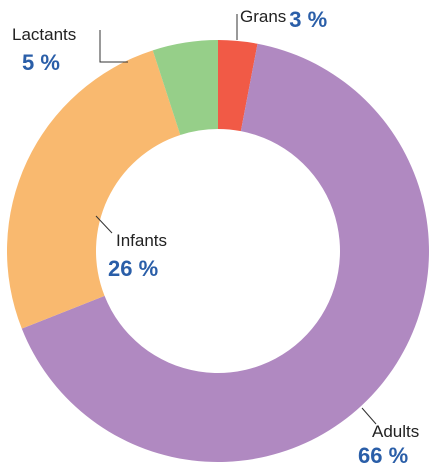 This screenshot has width=433, height=474. I want to click on value-label: 66 %, so click(383, 455).